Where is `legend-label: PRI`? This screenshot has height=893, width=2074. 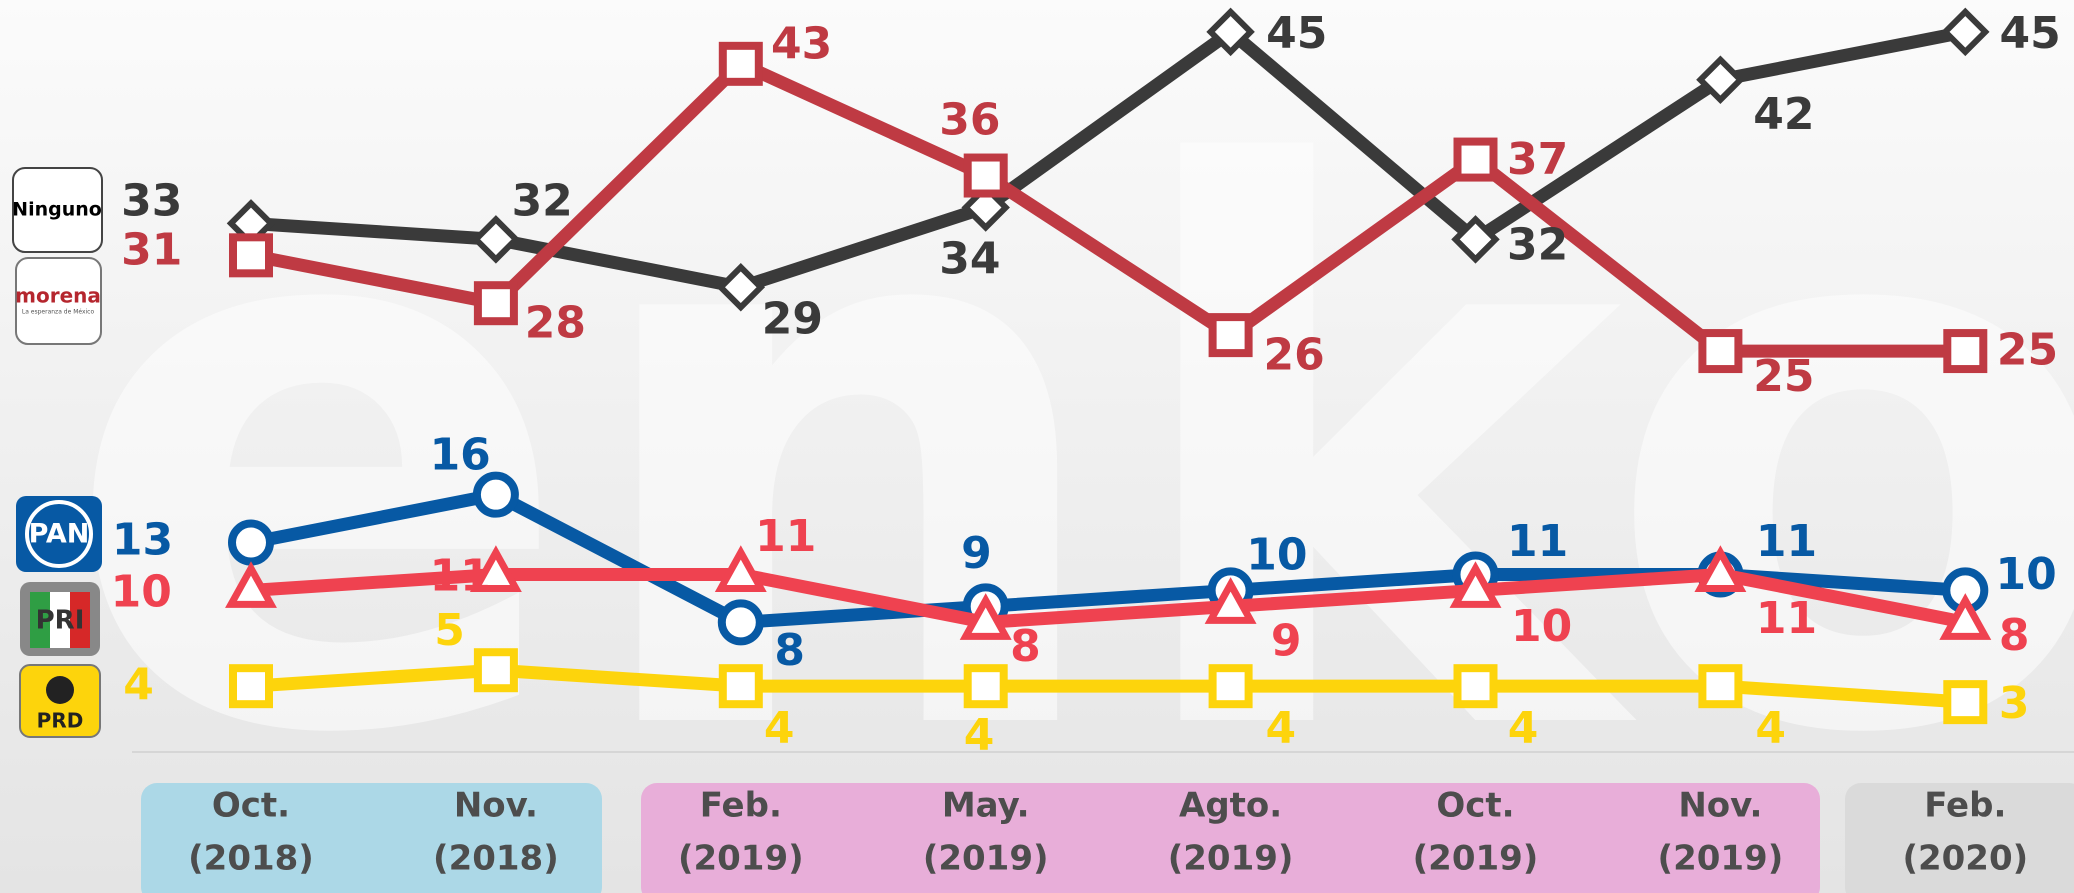 legend-label: PRI is located at coordinates (60, 621).